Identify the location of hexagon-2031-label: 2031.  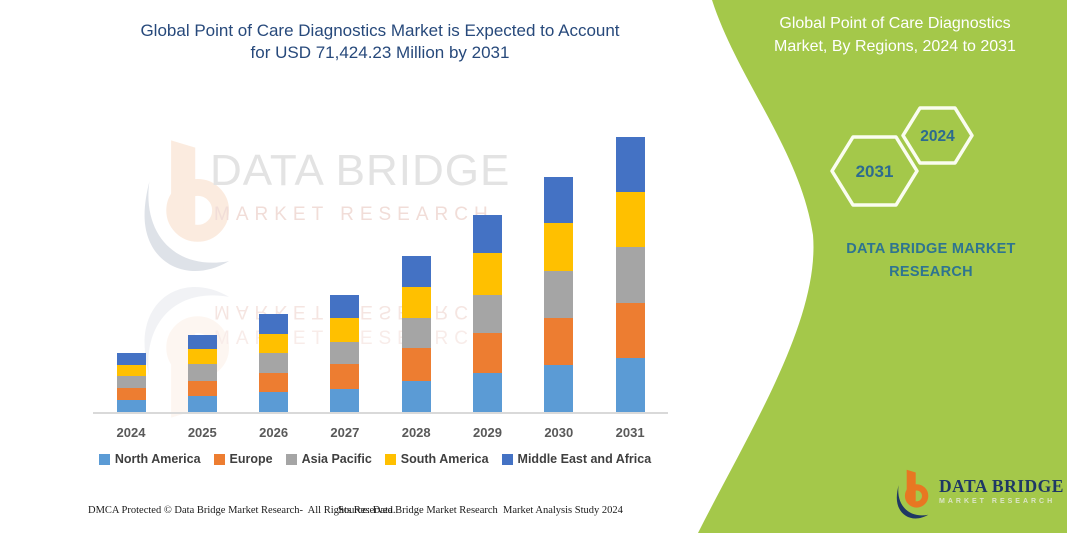
(875, 171).